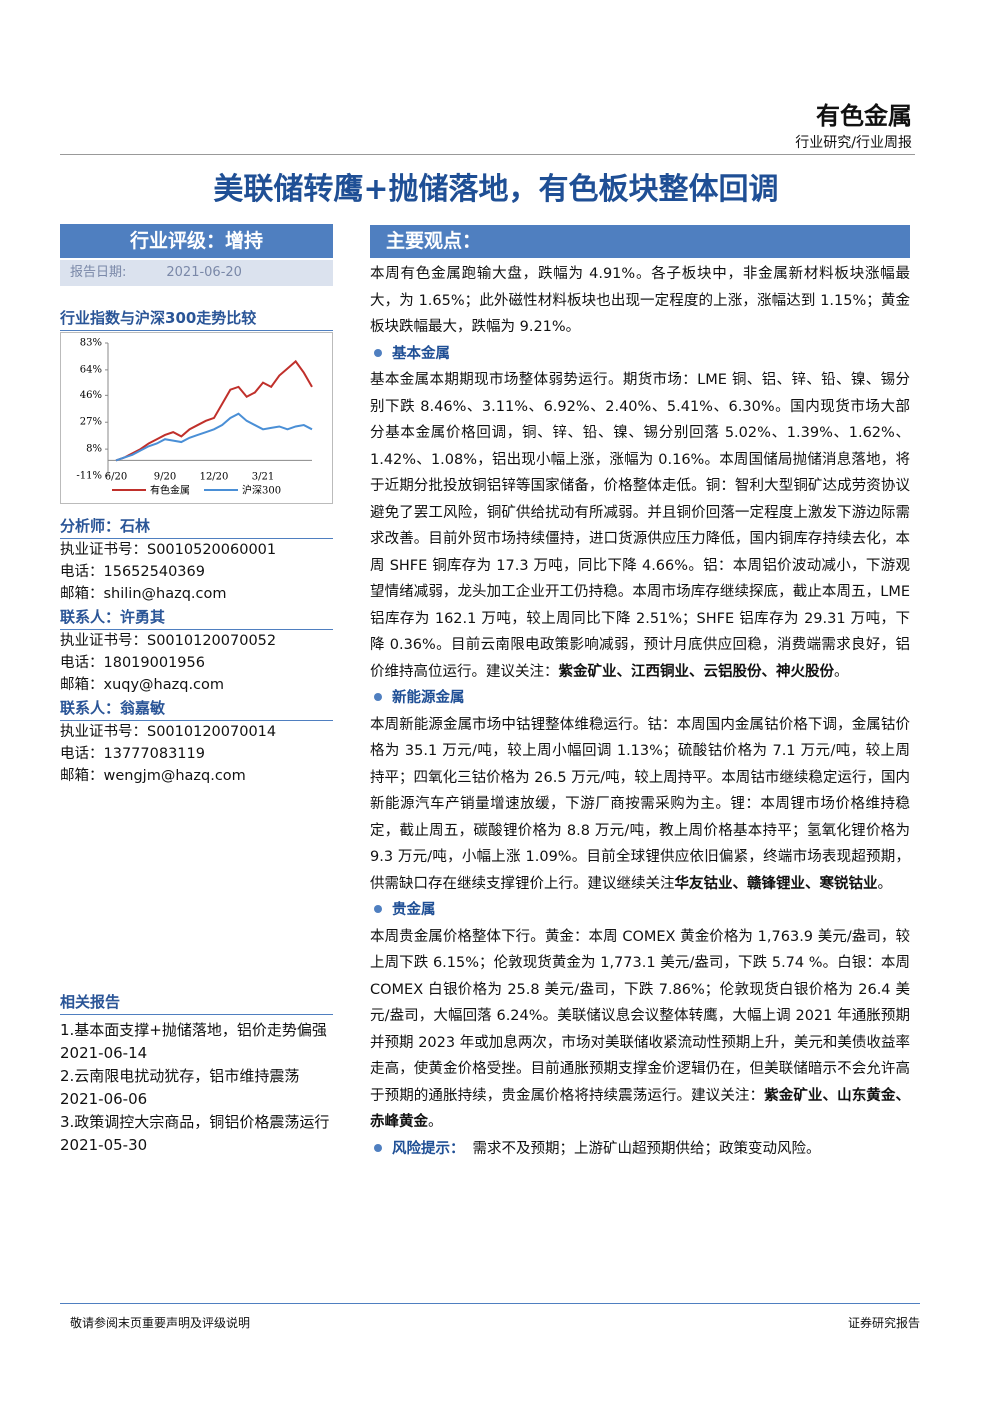  What do you see at coordinates (261, 490) in the screenshot?
I see `legend-label: 沪深300` at bounding box center [261, 490].